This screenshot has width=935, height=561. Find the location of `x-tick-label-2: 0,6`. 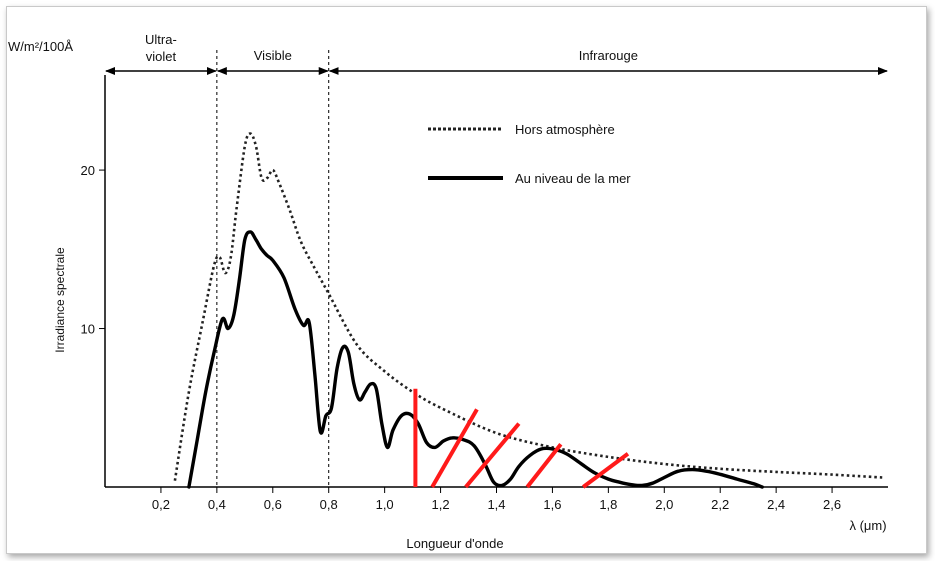

x-tick-label-2: 0,6 is located at coordinates (273, 504).